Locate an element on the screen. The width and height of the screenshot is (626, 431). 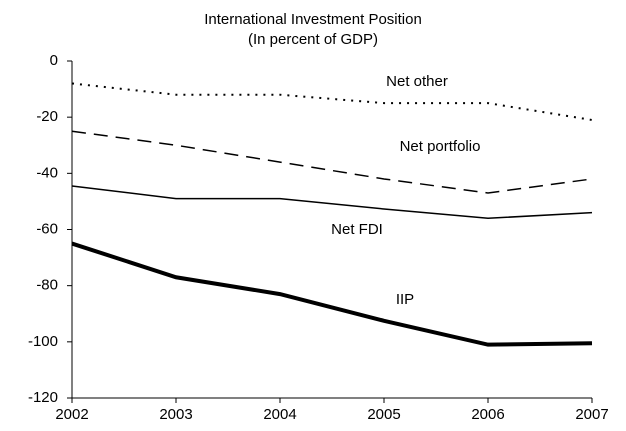
chart-title: International Investment Position is located at coordinates (313, 19).